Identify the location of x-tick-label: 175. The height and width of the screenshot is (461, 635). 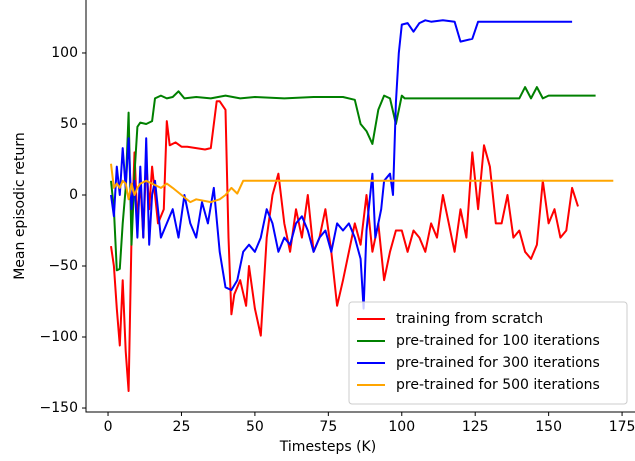
(622, 427).